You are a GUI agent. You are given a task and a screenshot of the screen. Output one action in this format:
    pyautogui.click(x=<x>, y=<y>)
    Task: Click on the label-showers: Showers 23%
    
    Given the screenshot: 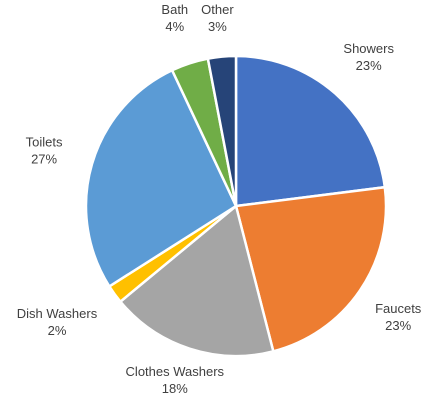 What is the action you would take?
    pyautogui.click(x=368, y=57)
    